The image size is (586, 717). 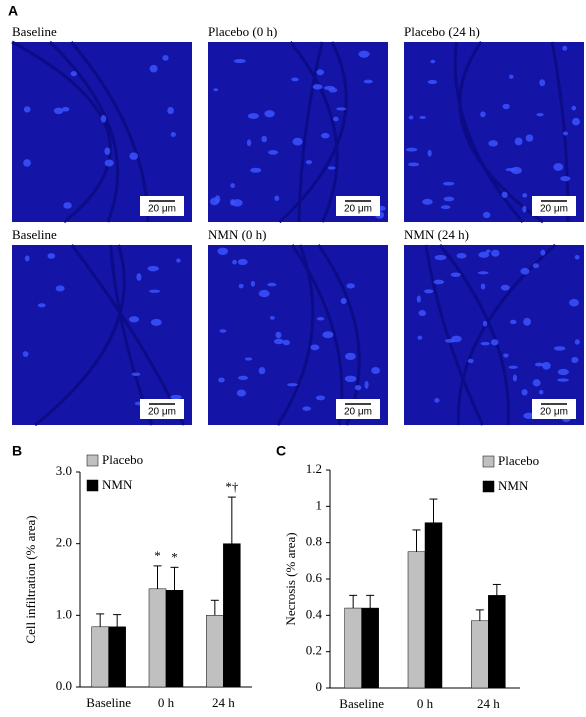 What do you see at coordinates (13, 11) in the screenshot?
I see `panel-label: A` at bounding box center [13, 11].